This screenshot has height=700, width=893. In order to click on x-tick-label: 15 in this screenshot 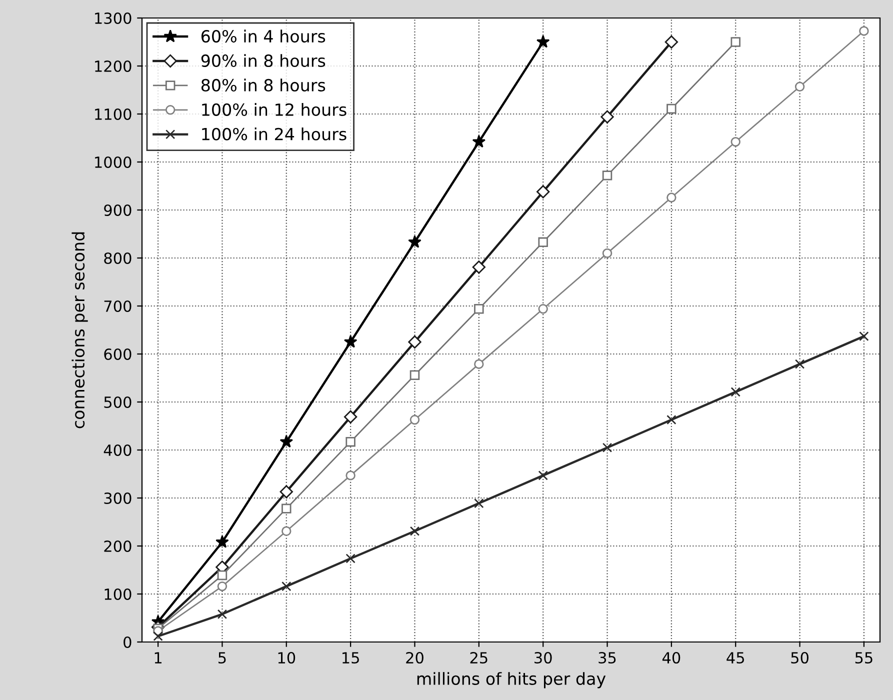, I will do `click(350, 658)`.